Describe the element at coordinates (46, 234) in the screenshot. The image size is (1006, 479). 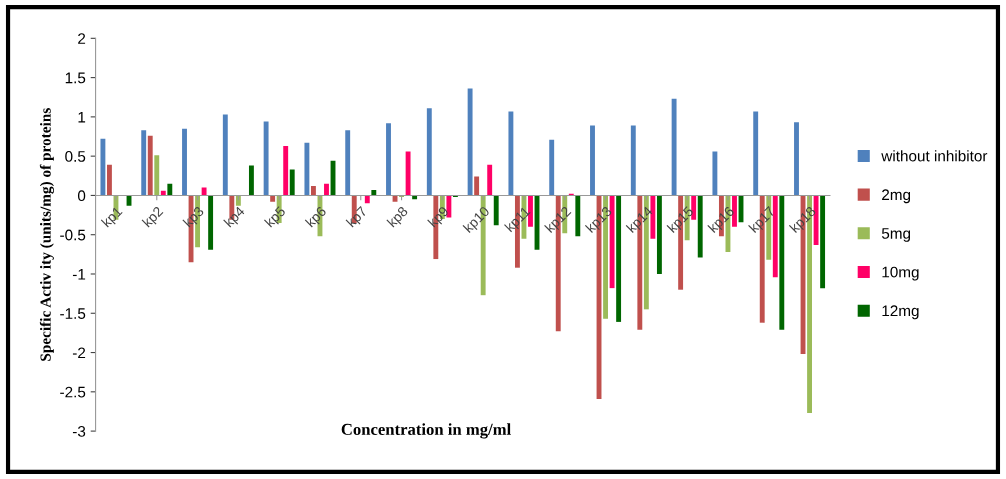
I see `y-axis-title: Specific Activ ity (units/mg) of proteins` at that location.